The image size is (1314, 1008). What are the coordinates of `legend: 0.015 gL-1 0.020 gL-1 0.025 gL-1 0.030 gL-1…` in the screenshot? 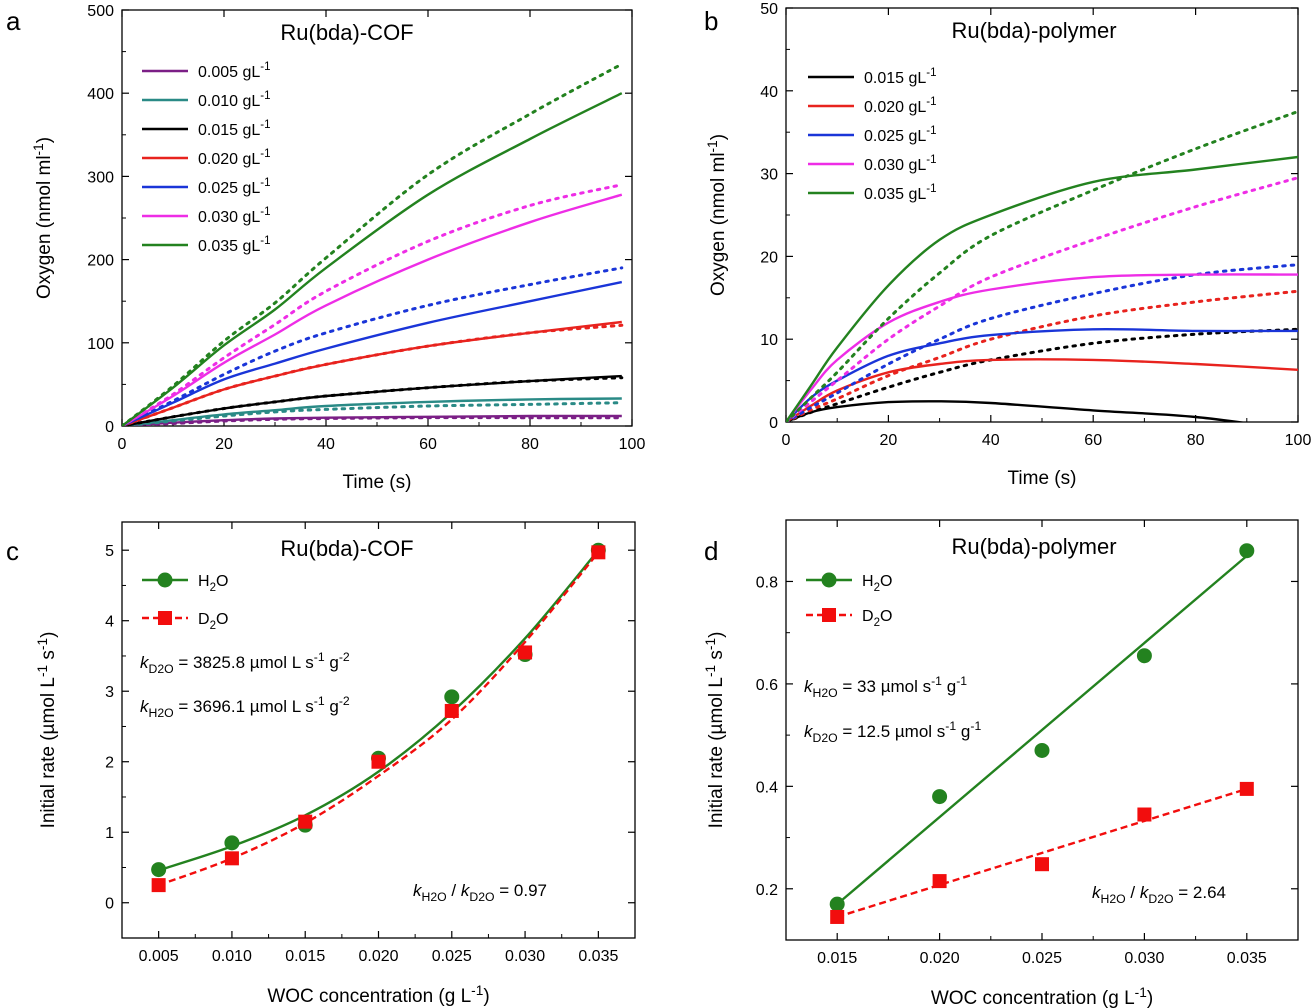 It's located at (872, 135).